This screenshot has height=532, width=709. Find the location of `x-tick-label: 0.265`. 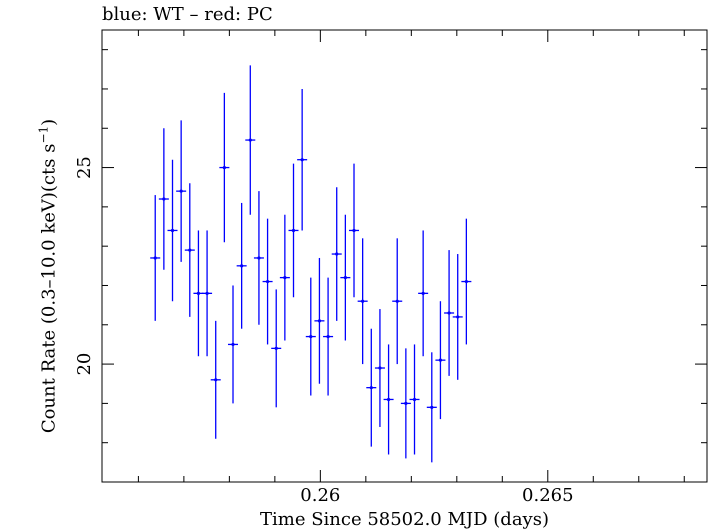

x-tick-label: 0.265 is located at coordinates (548, 495).